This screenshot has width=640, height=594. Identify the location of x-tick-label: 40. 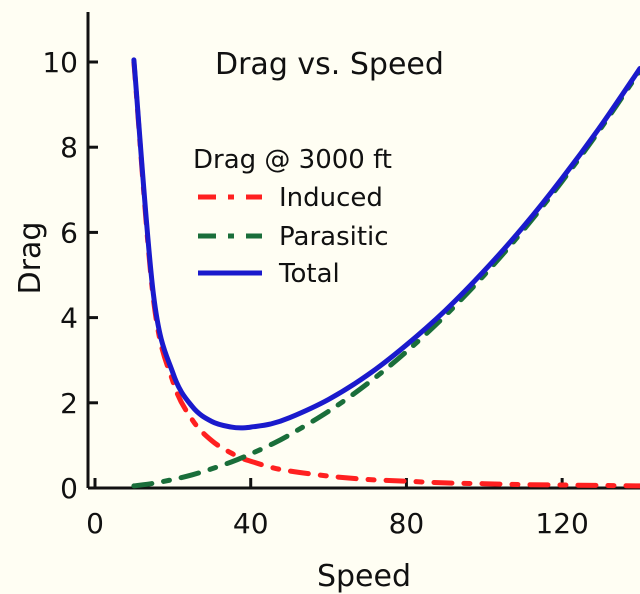
(251, 523).